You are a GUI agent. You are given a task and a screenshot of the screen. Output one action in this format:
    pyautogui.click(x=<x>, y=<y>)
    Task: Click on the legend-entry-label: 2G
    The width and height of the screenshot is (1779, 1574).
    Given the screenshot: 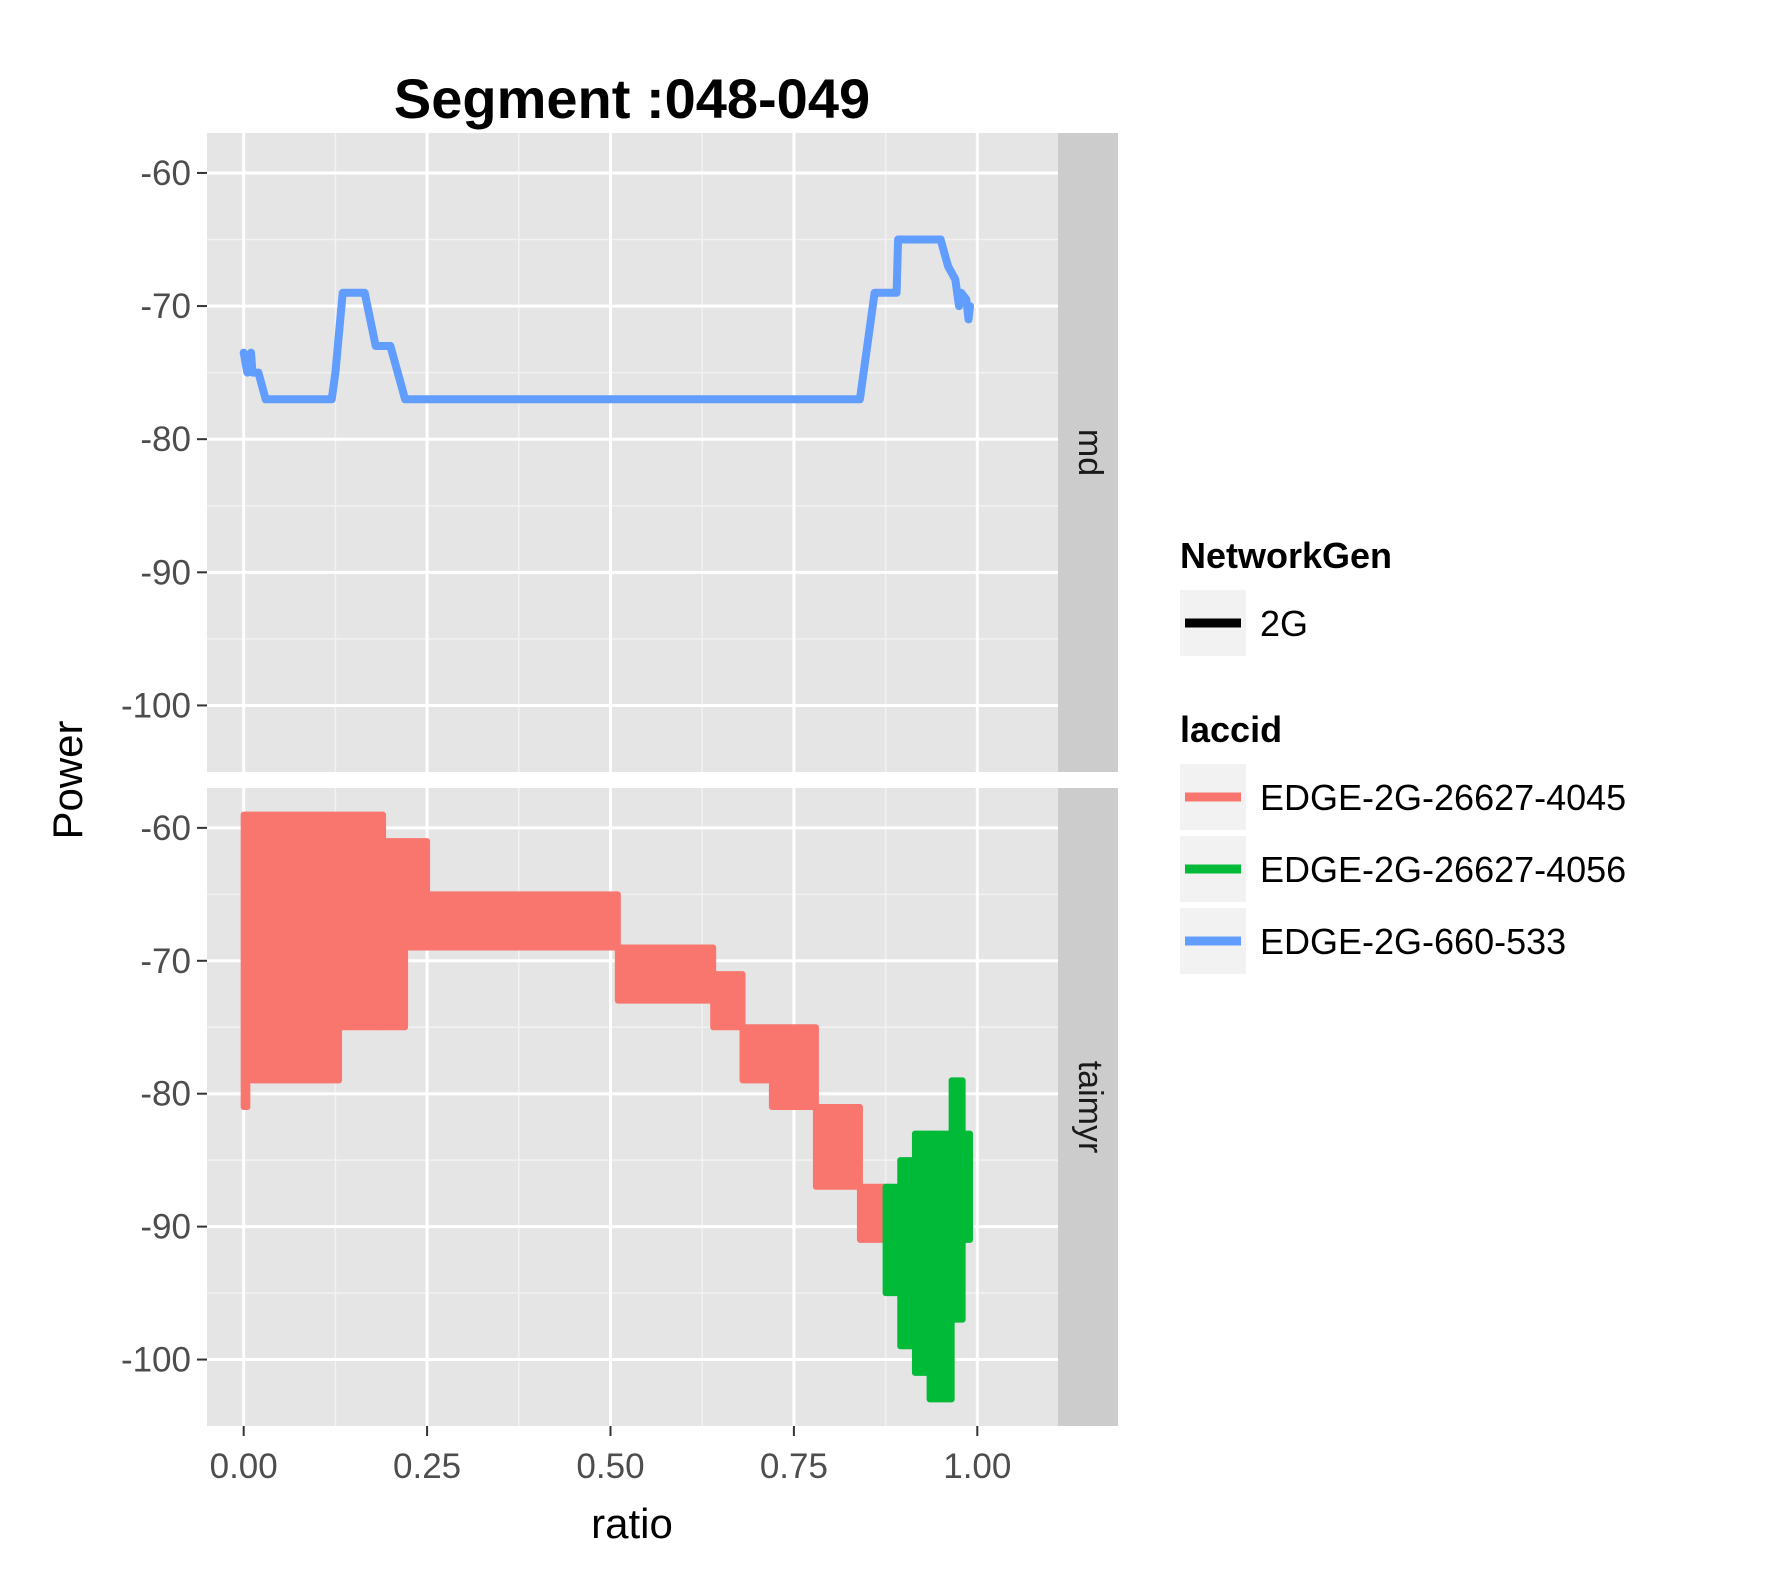 What is the action you would take?
    pyautogui.click(x=1284, y=623)
    